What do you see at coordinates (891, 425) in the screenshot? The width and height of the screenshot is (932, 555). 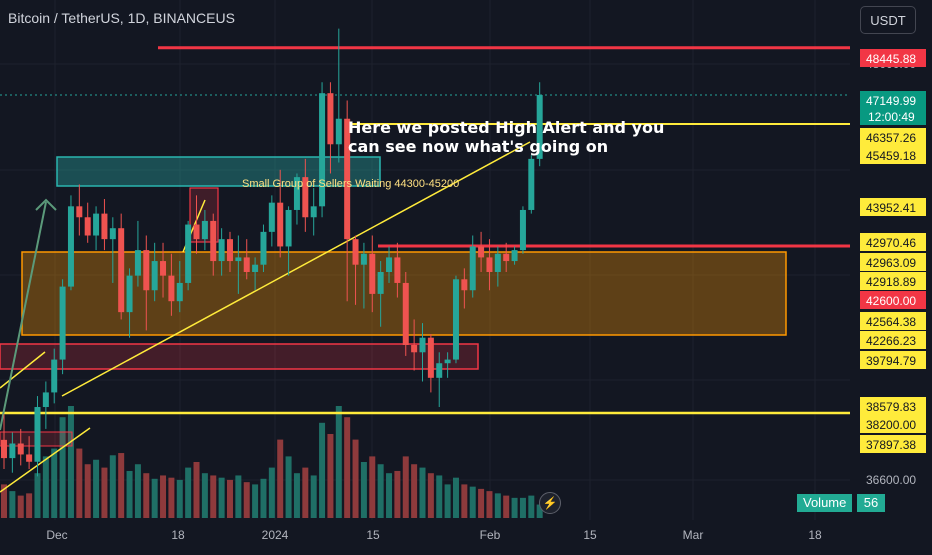 I see `price-label: 38200.00` at bounding box center [891, 425].